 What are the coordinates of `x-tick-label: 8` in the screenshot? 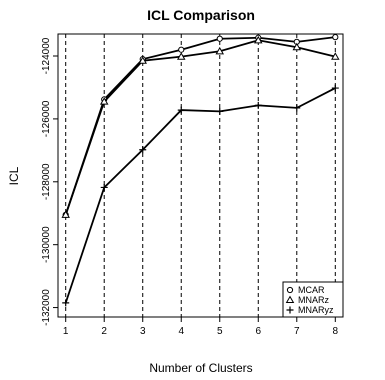 It's located at (336, 331).